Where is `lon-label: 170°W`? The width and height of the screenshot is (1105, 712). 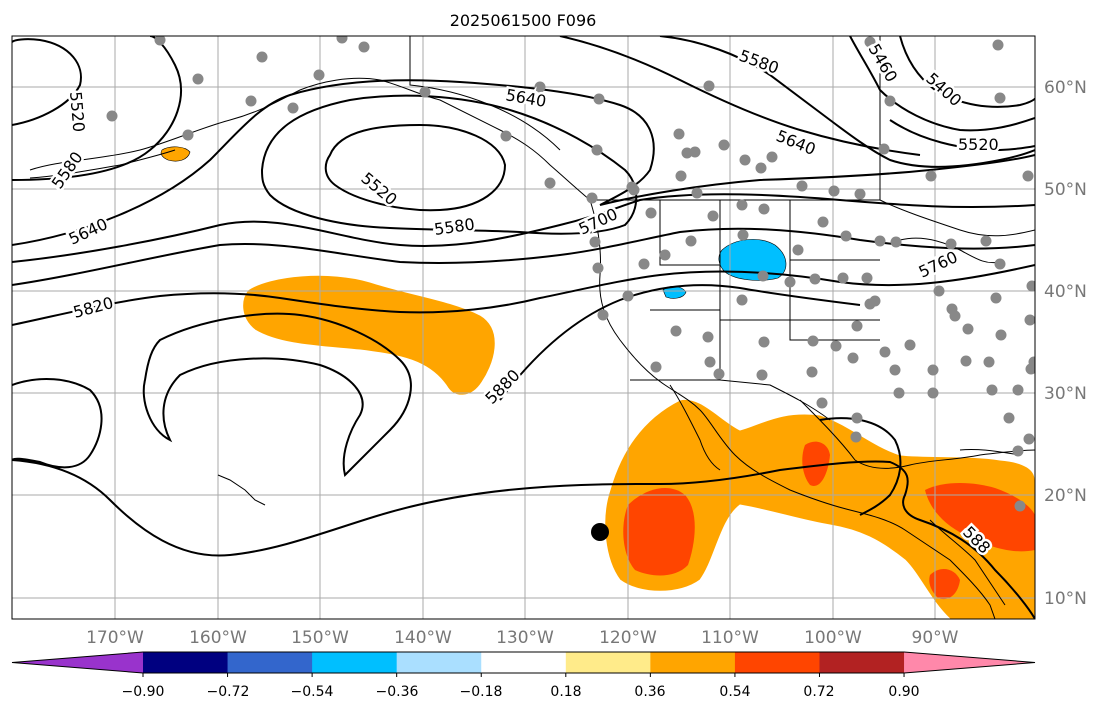
lon-label: 170°W is located at coordinates (115, 638).